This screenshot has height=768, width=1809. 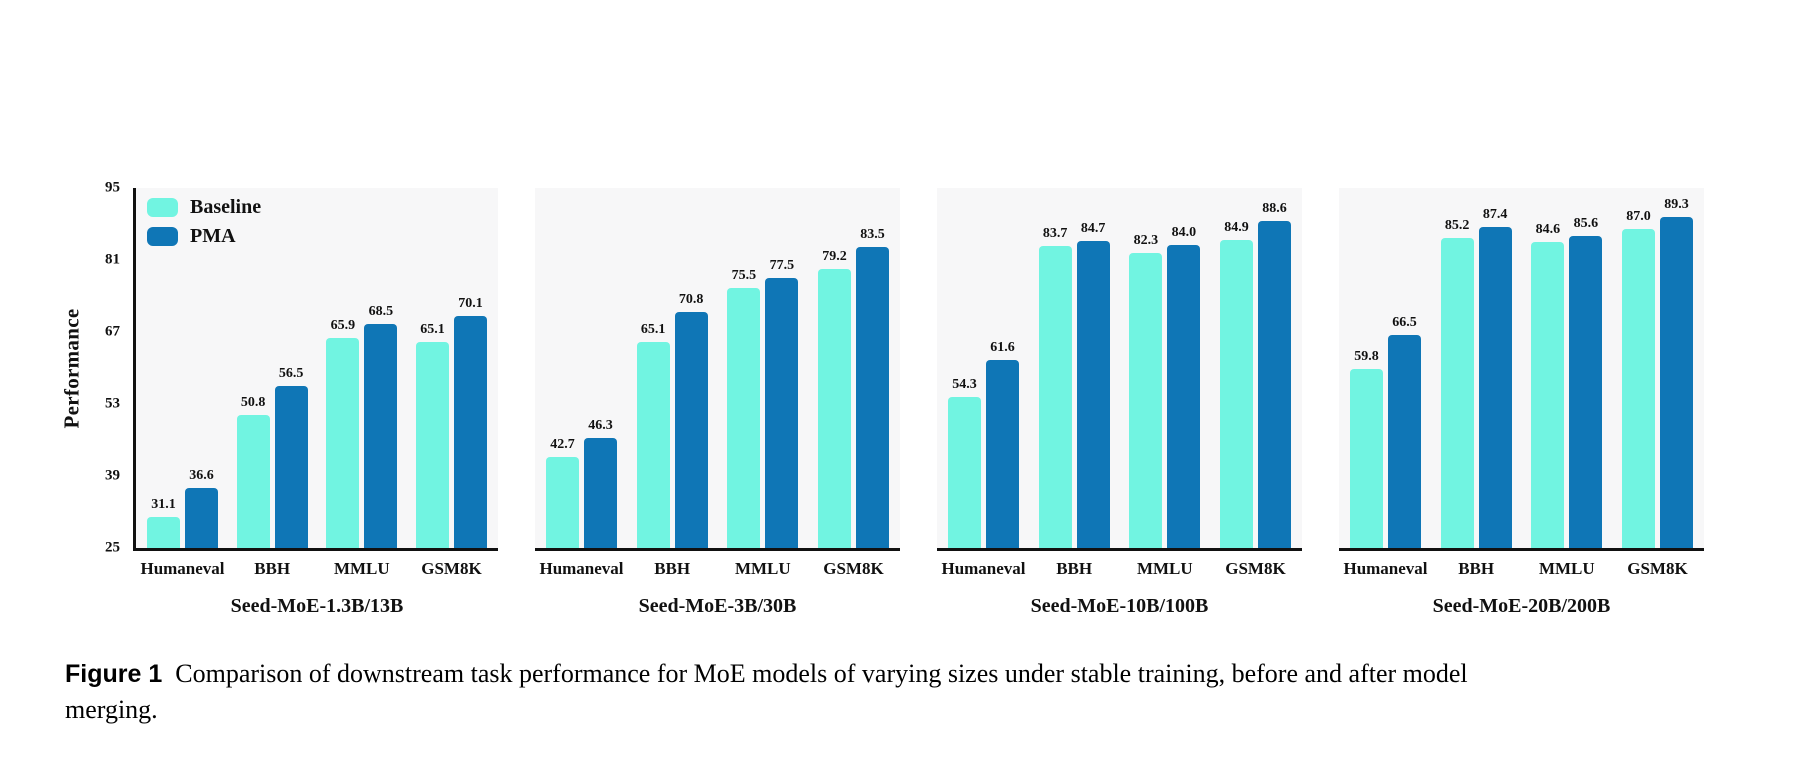 What do you see at coordinates (112, 259) in the screenshot?
I see `y-tick-label: 81` at bounding box center [112, 259].